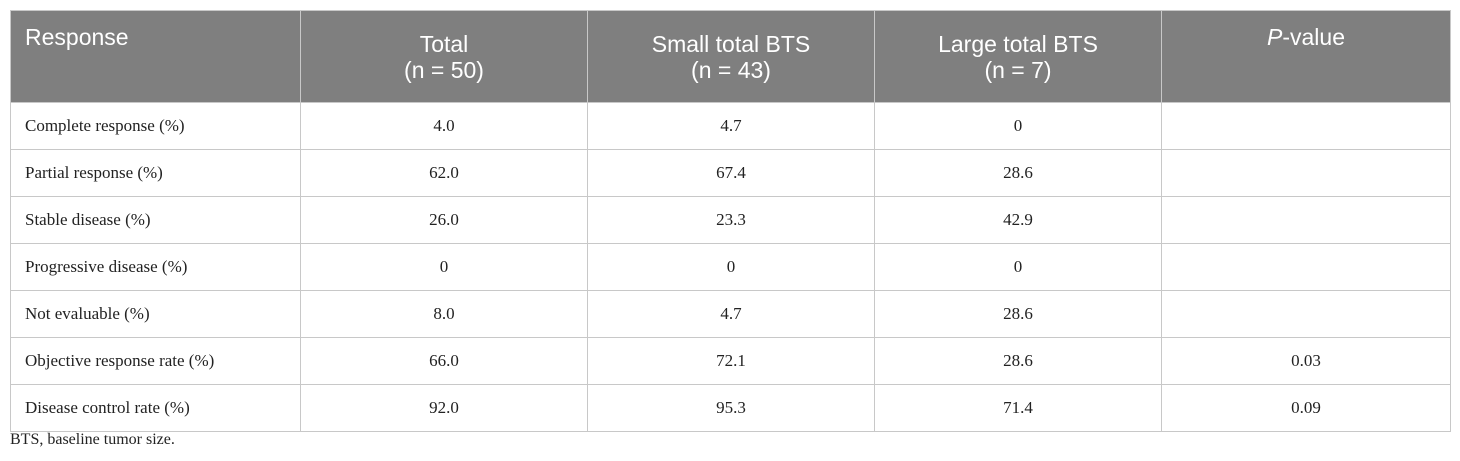 The height and width of the screenshot is (461, 1460). I want to click on table-row: Not evaluable (%) 8.0 4.7 28.6, so click(730, 314).